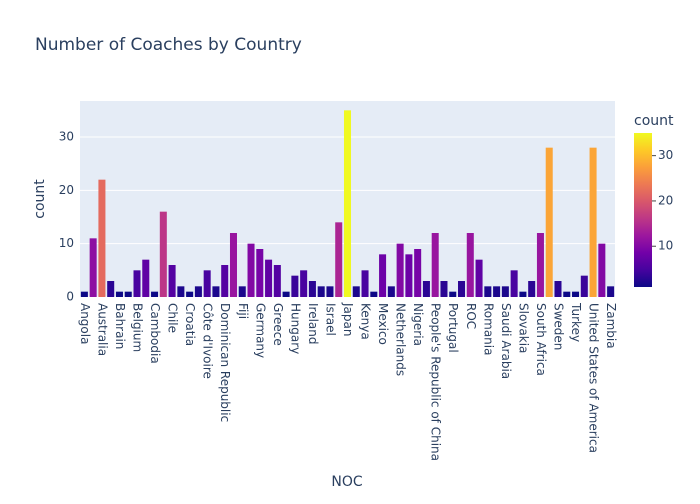 This screenshot has height=504, width=700. Describe the element at coordinates (541, 339) in the screenshot. I see `x-tick-label: South Africa` at that location.